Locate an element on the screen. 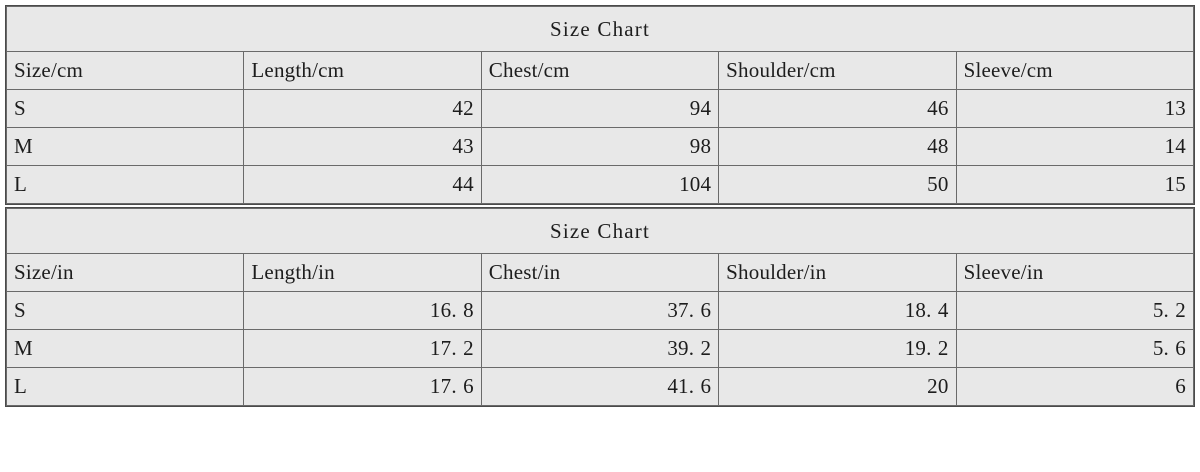 This screenshot has width=1200, height=472. cell-sleeve: 14 is located at coordinates (1074, 146).